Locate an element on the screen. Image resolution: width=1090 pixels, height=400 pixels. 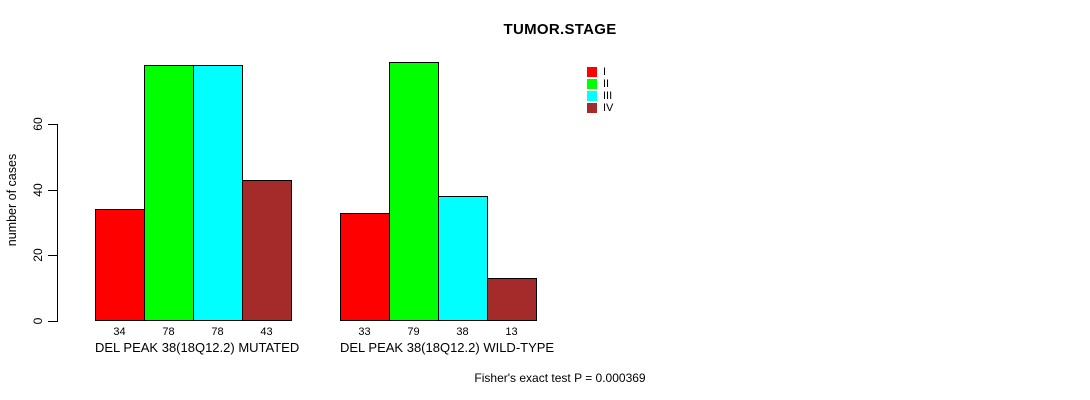
bar-value-label: 34 is located at coordinates (119, 332).